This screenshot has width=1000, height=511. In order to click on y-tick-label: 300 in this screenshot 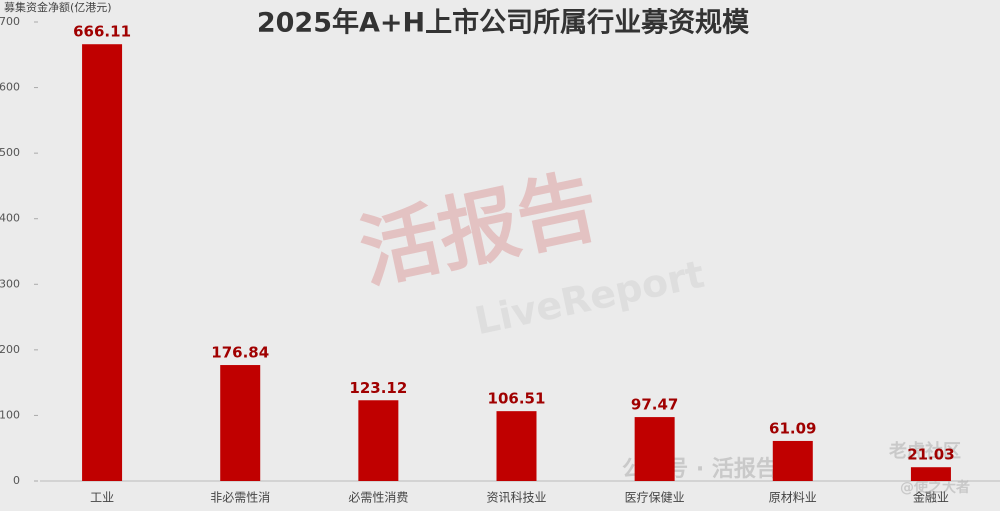, I will do `click(10, 283)`.